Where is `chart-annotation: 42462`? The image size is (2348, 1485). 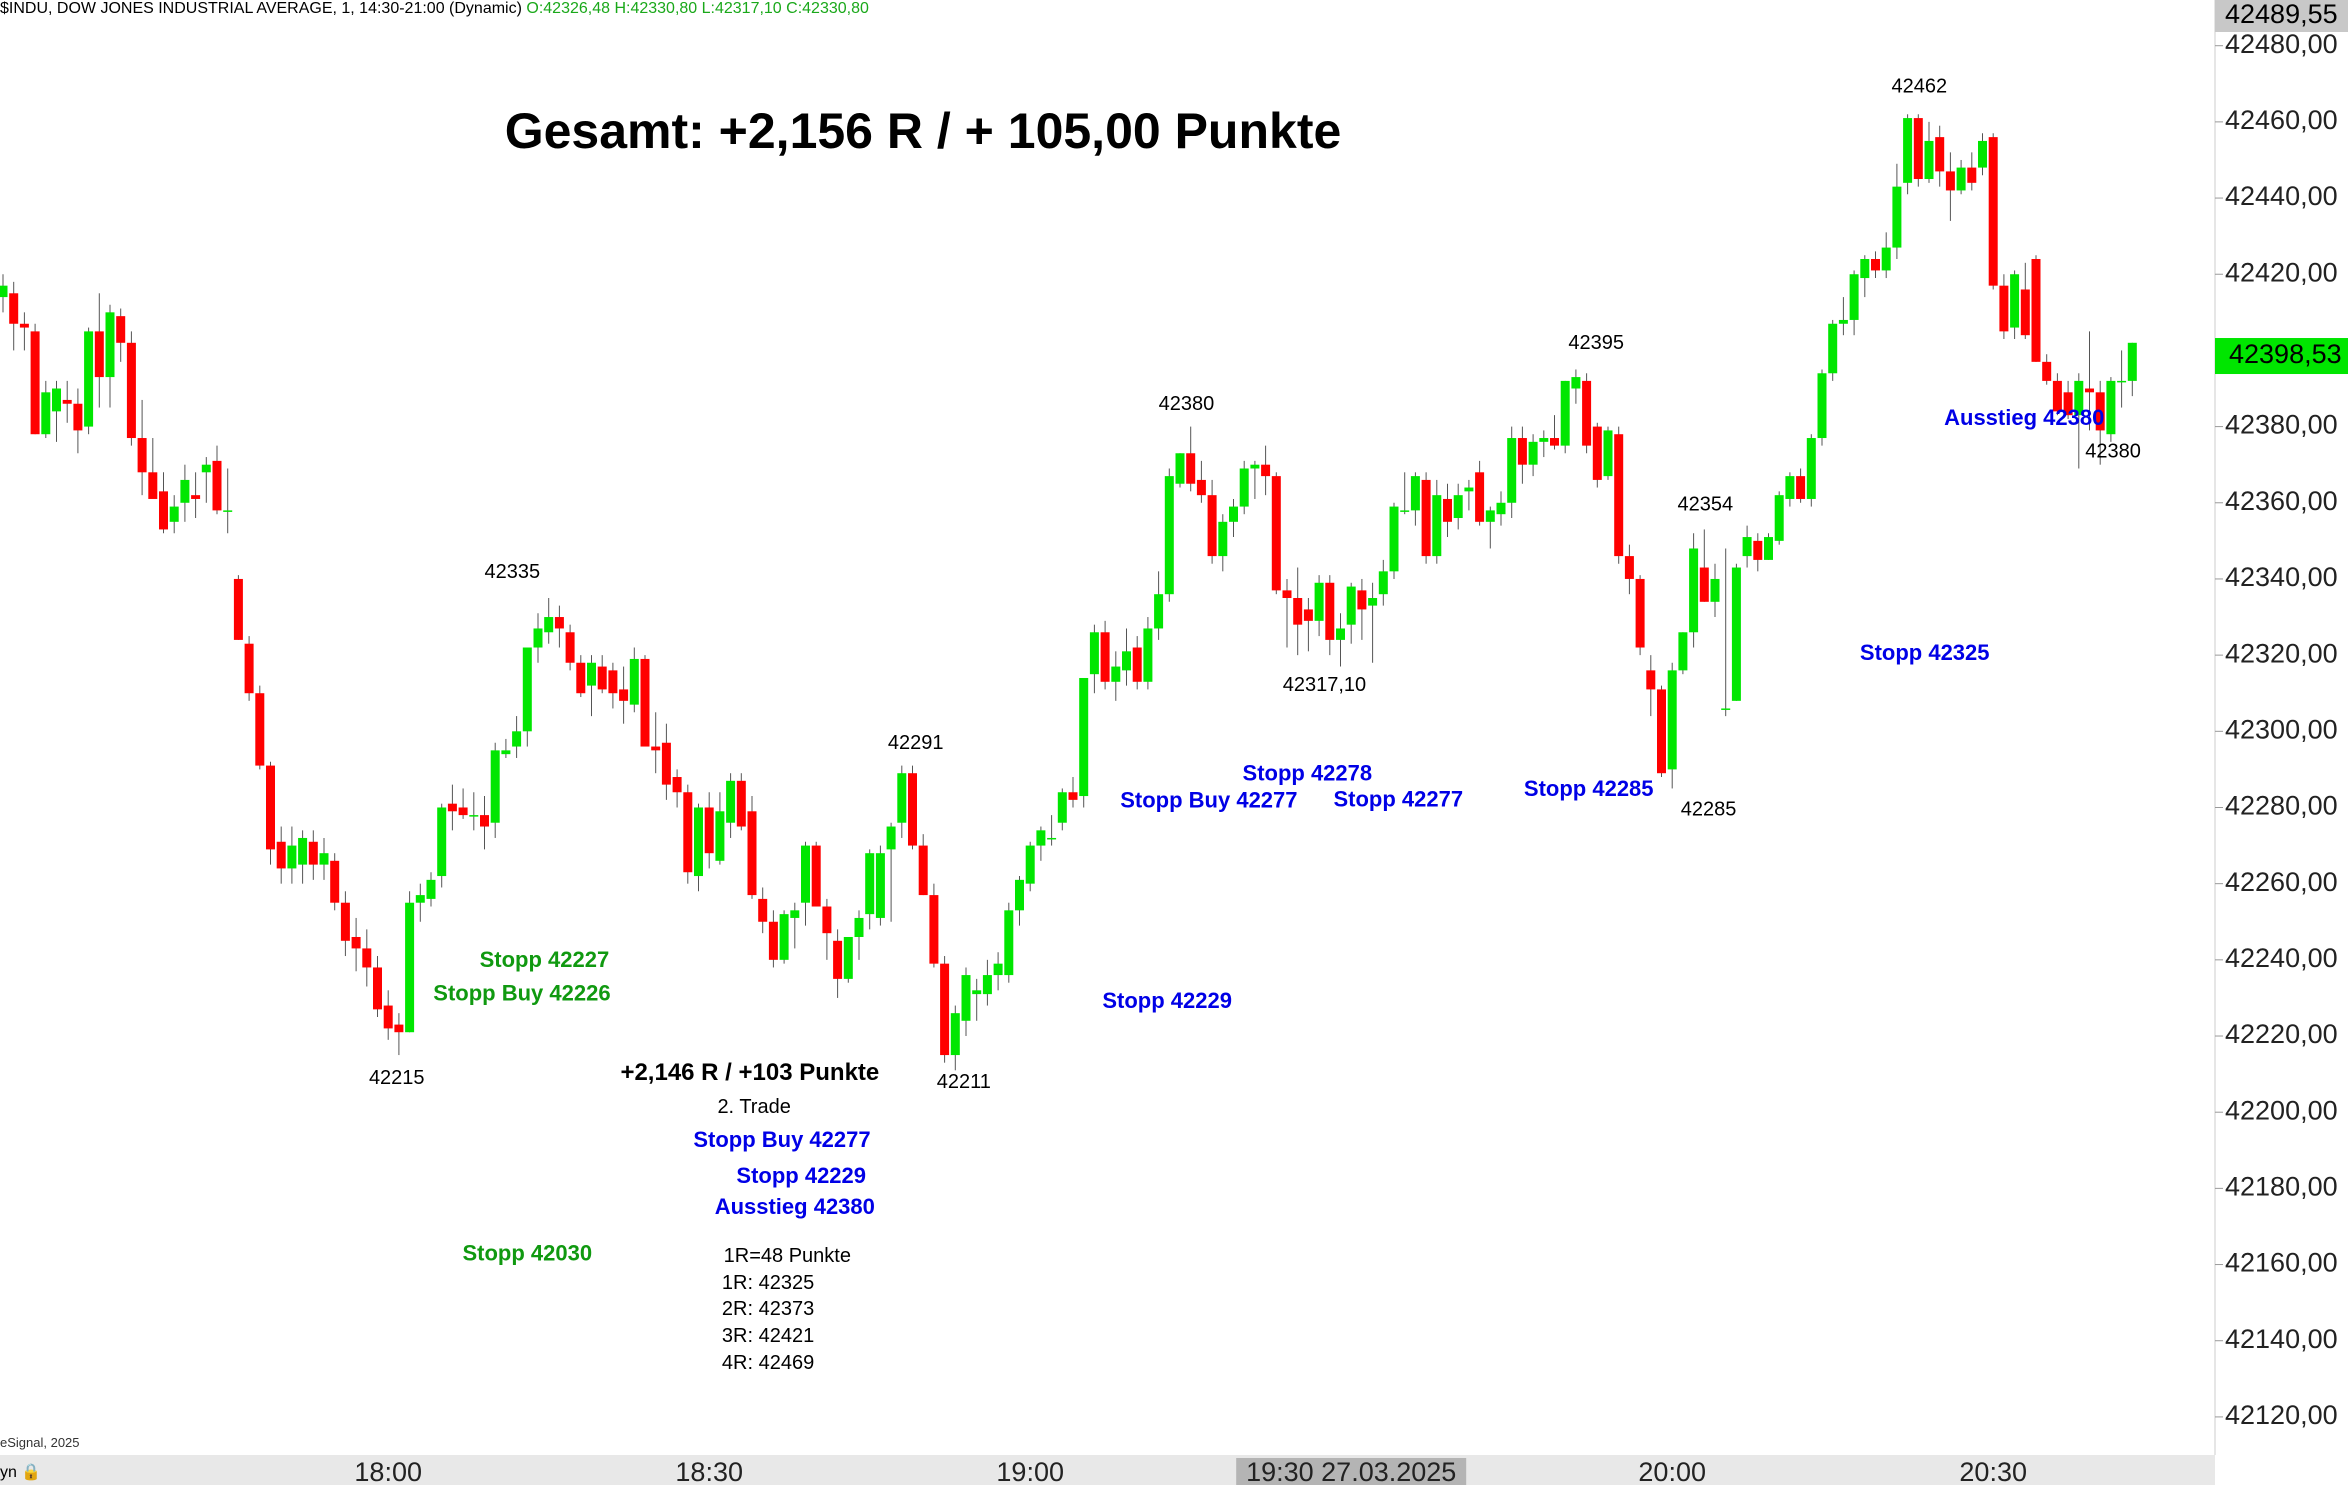 chart-annotation: 42462 is located at coordinates (1920, 87).